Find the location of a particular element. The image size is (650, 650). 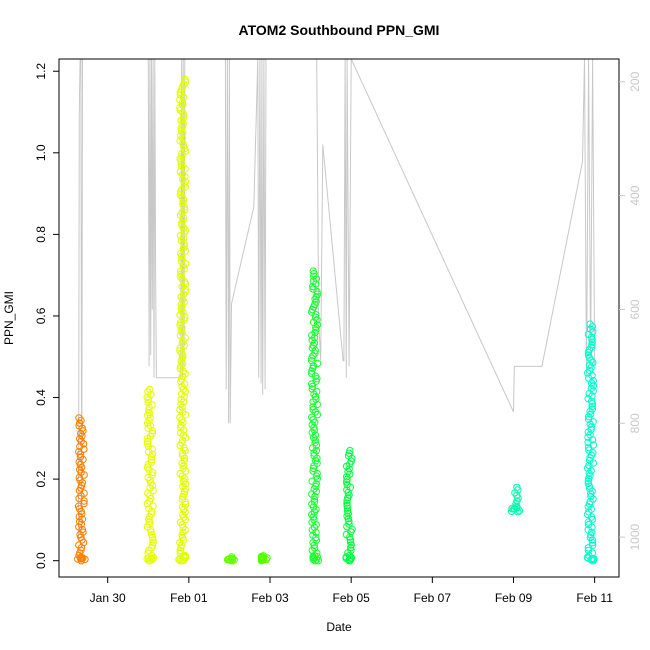

y2-tick-label: 400 is located at coordinates (635, 195).